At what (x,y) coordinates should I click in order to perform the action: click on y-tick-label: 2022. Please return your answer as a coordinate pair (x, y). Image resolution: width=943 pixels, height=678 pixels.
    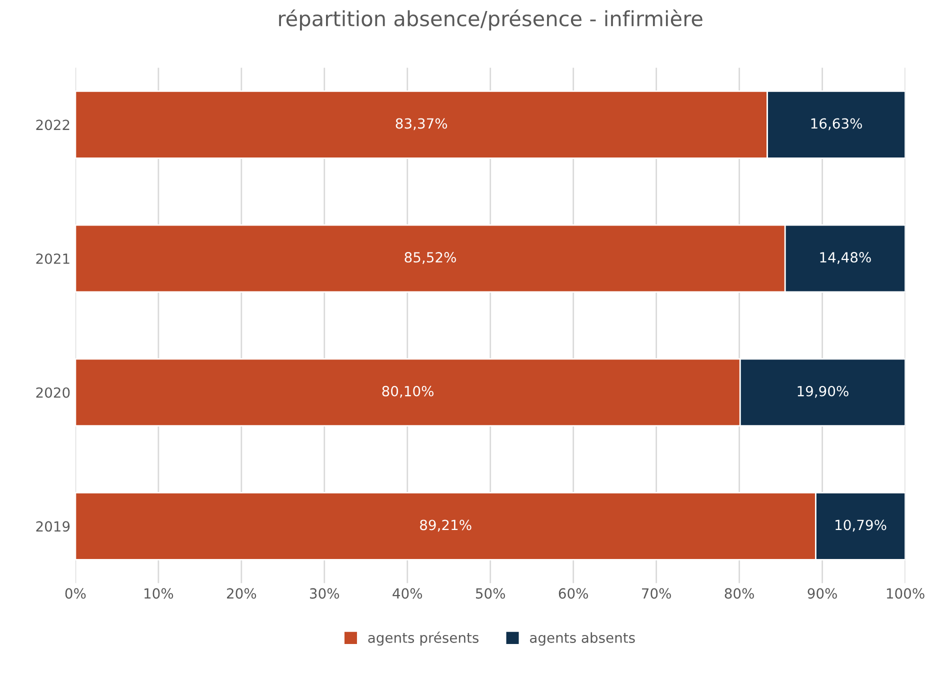
    Looking at the image, I should click on (53, 125).